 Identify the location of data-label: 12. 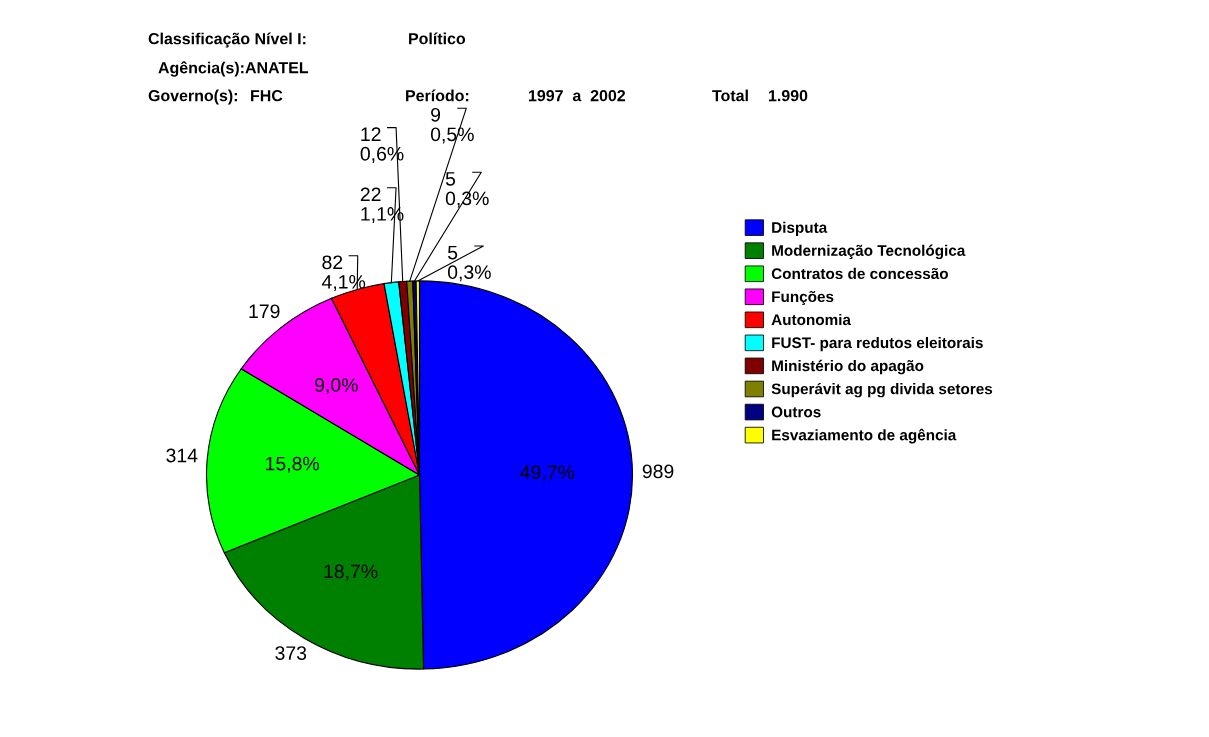
(371, 134).